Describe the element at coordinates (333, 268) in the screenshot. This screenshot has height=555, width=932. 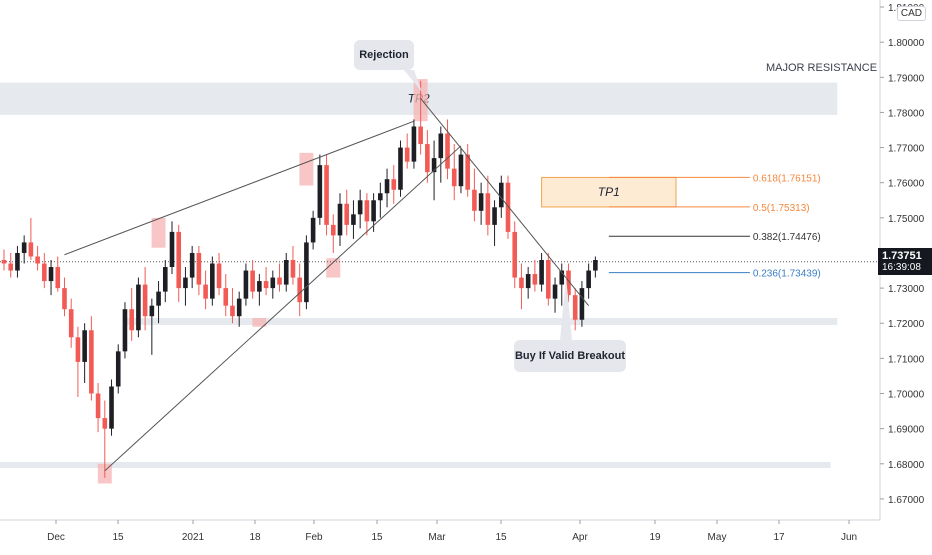
I see `highlight-low-feb` at that location.